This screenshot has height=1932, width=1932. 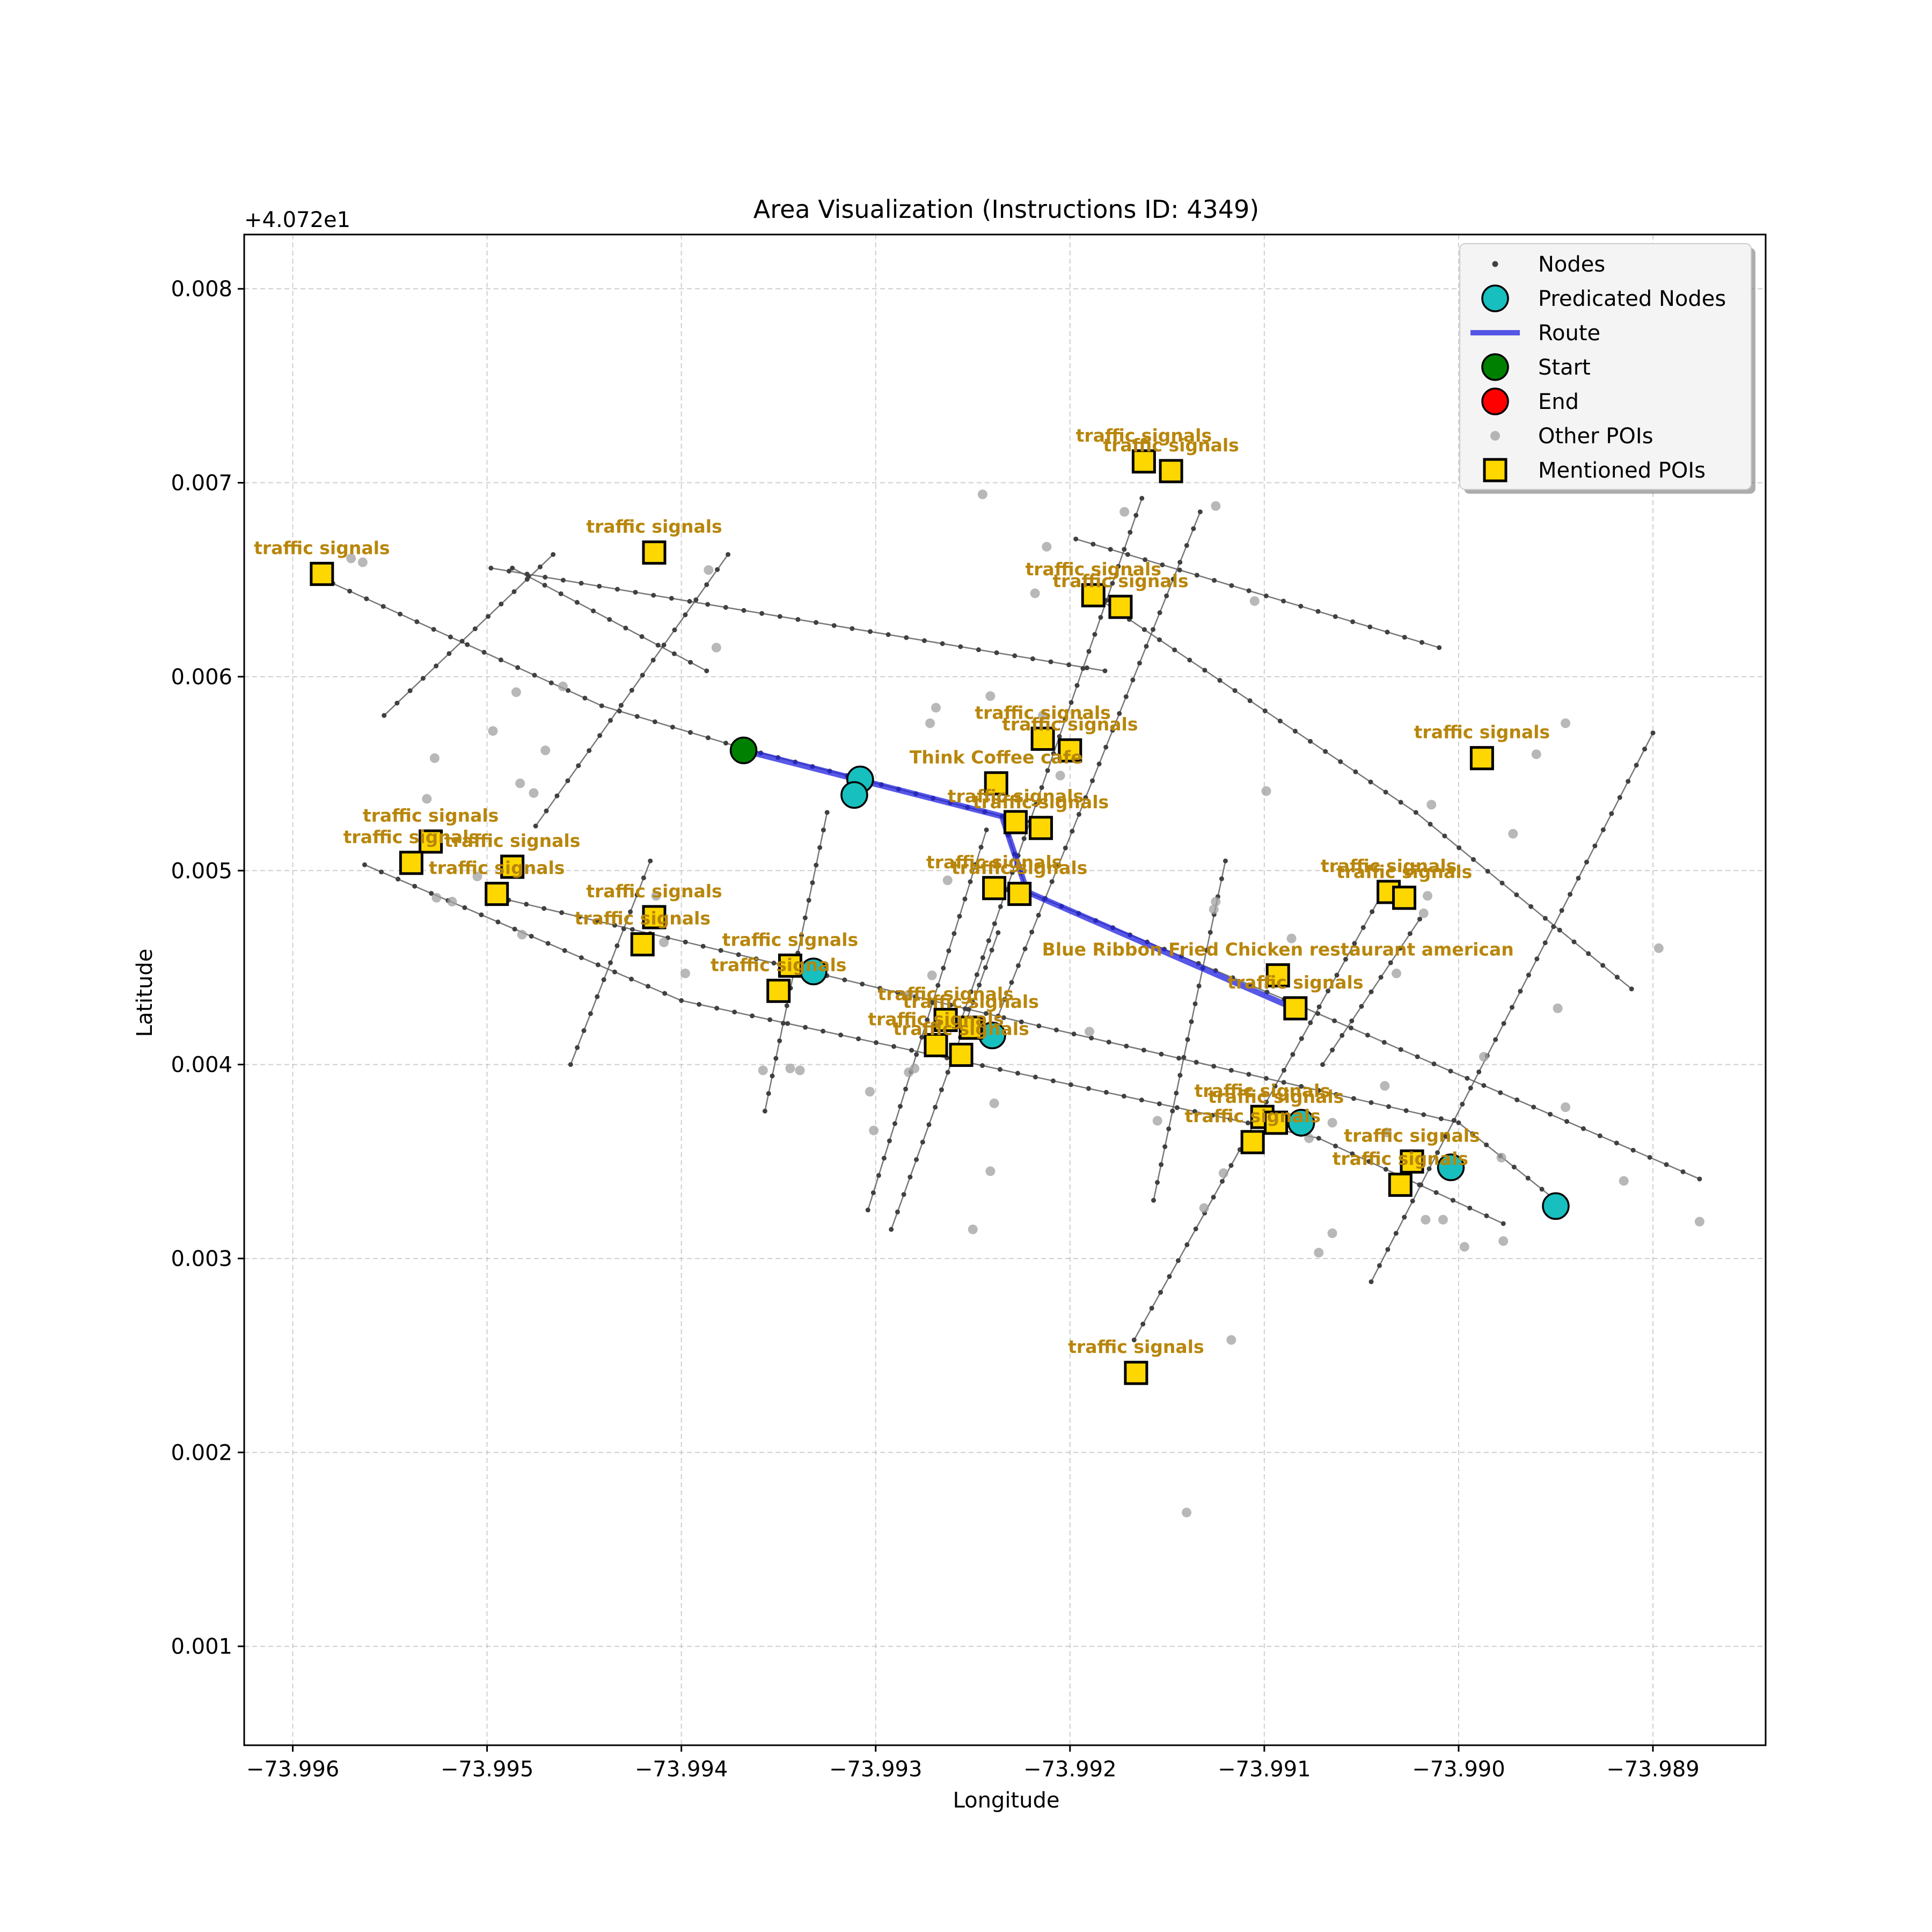 What do you see at coordinates (1451, 1167) in the screenshot?
I see `predicated-node` at bounding box center [1451, 1167].